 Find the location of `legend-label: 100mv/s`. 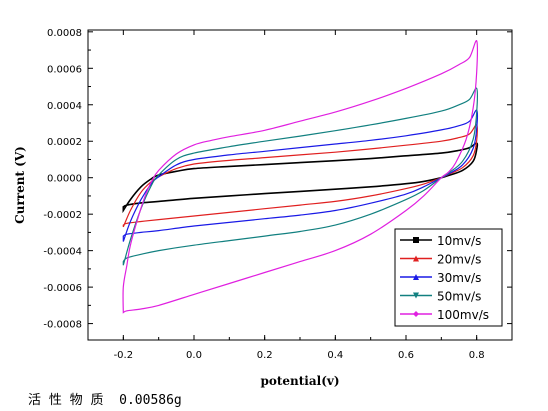

legend-label: 100mv/s is located at coordinates (463, 315).